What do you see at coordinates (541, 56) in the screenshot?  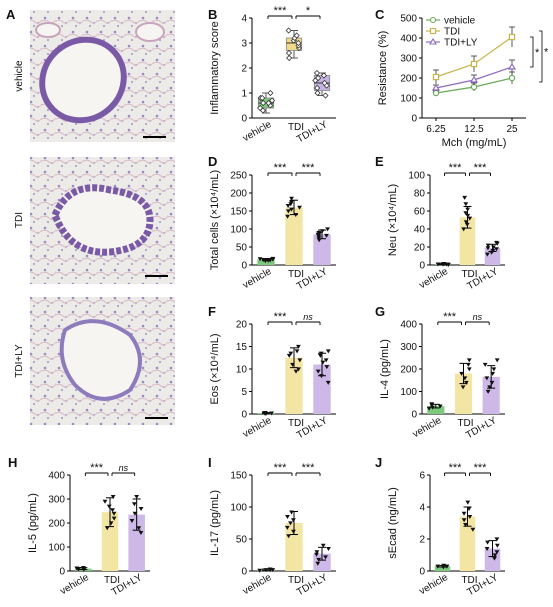 I see `significance-bracket` at bounding box center [541, 56].